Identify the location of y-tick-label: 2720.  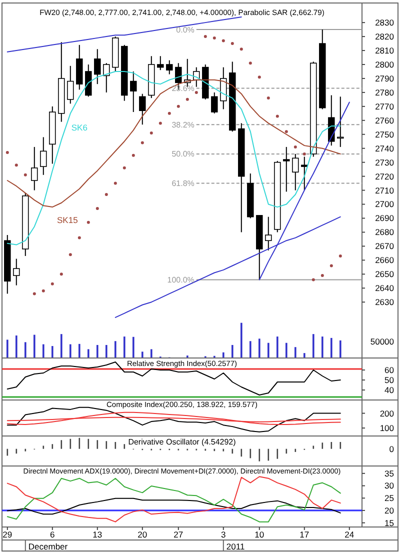
(384, 176).